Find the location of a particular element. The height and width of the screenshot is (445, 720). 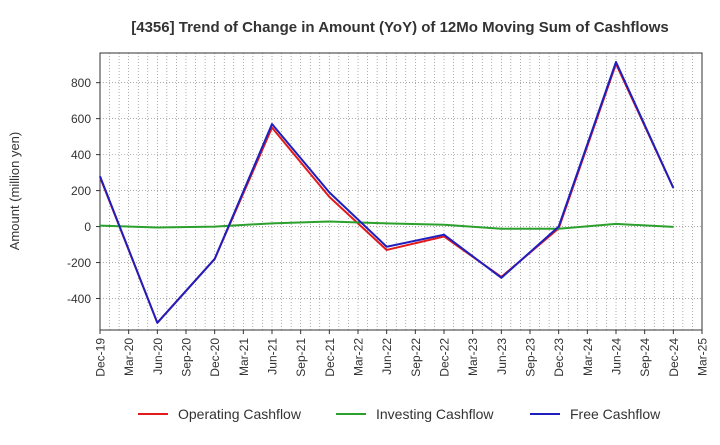

x-tick-label: Mar-25 is located at coordinates (703, 357).